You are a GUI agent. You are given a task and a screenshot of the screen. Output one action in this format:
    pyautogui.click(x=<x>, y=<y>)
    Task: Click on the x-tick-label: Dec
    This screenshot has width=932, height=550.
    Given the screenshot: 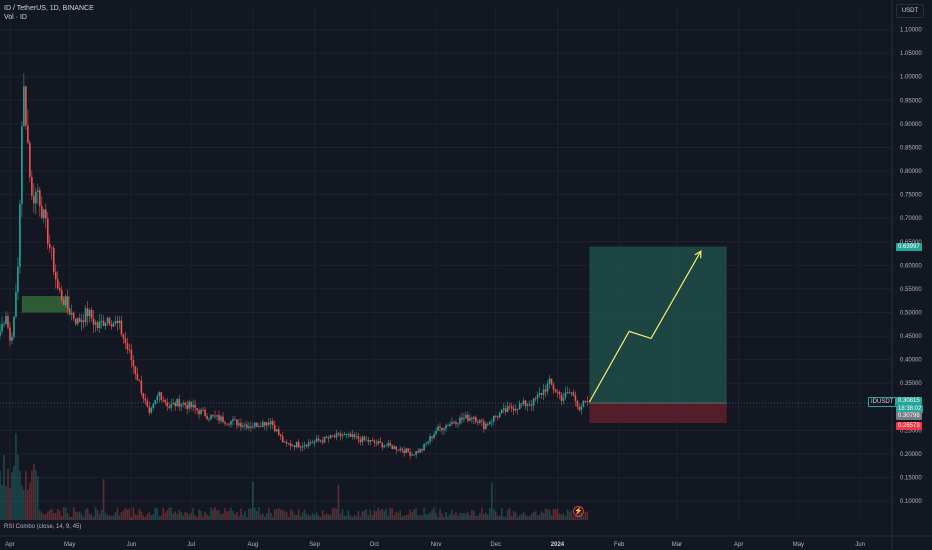 What is the action you would take?
    pyautogui.click(x=495, y=545)
    